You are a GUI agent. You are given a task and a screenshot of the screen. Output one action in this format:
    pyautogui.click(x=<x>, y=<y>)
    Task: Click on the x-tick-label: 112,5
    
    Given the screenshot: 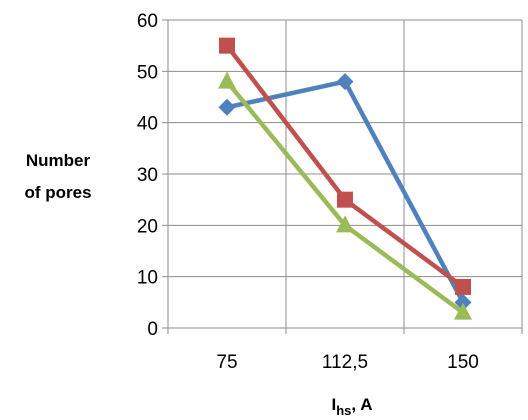 What is the action you would take?
    pyautogui.click(x=345, y=362)
    